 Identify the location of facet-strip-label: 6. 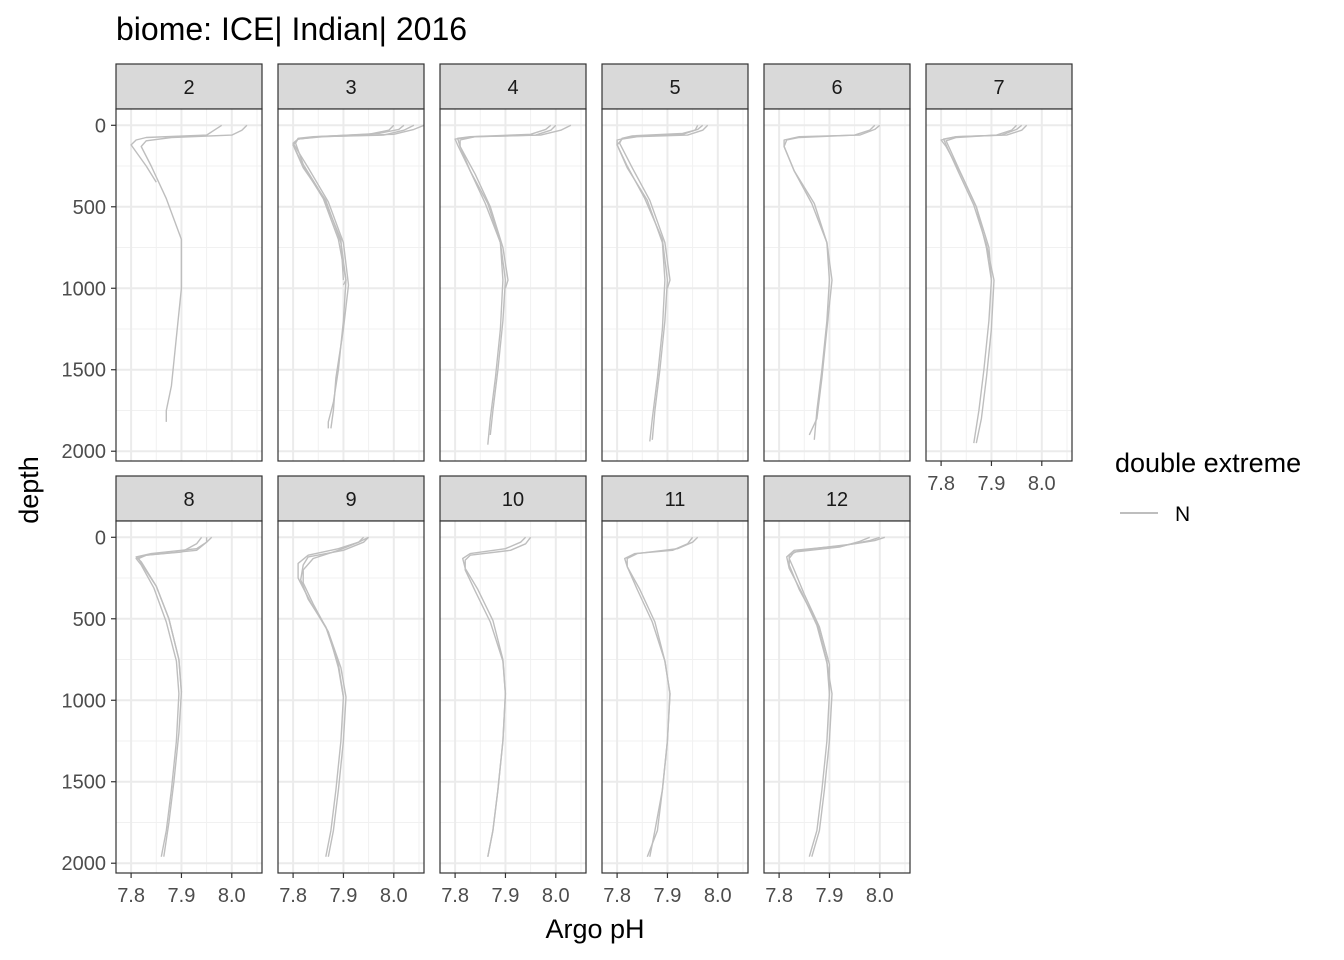
(836, 88).